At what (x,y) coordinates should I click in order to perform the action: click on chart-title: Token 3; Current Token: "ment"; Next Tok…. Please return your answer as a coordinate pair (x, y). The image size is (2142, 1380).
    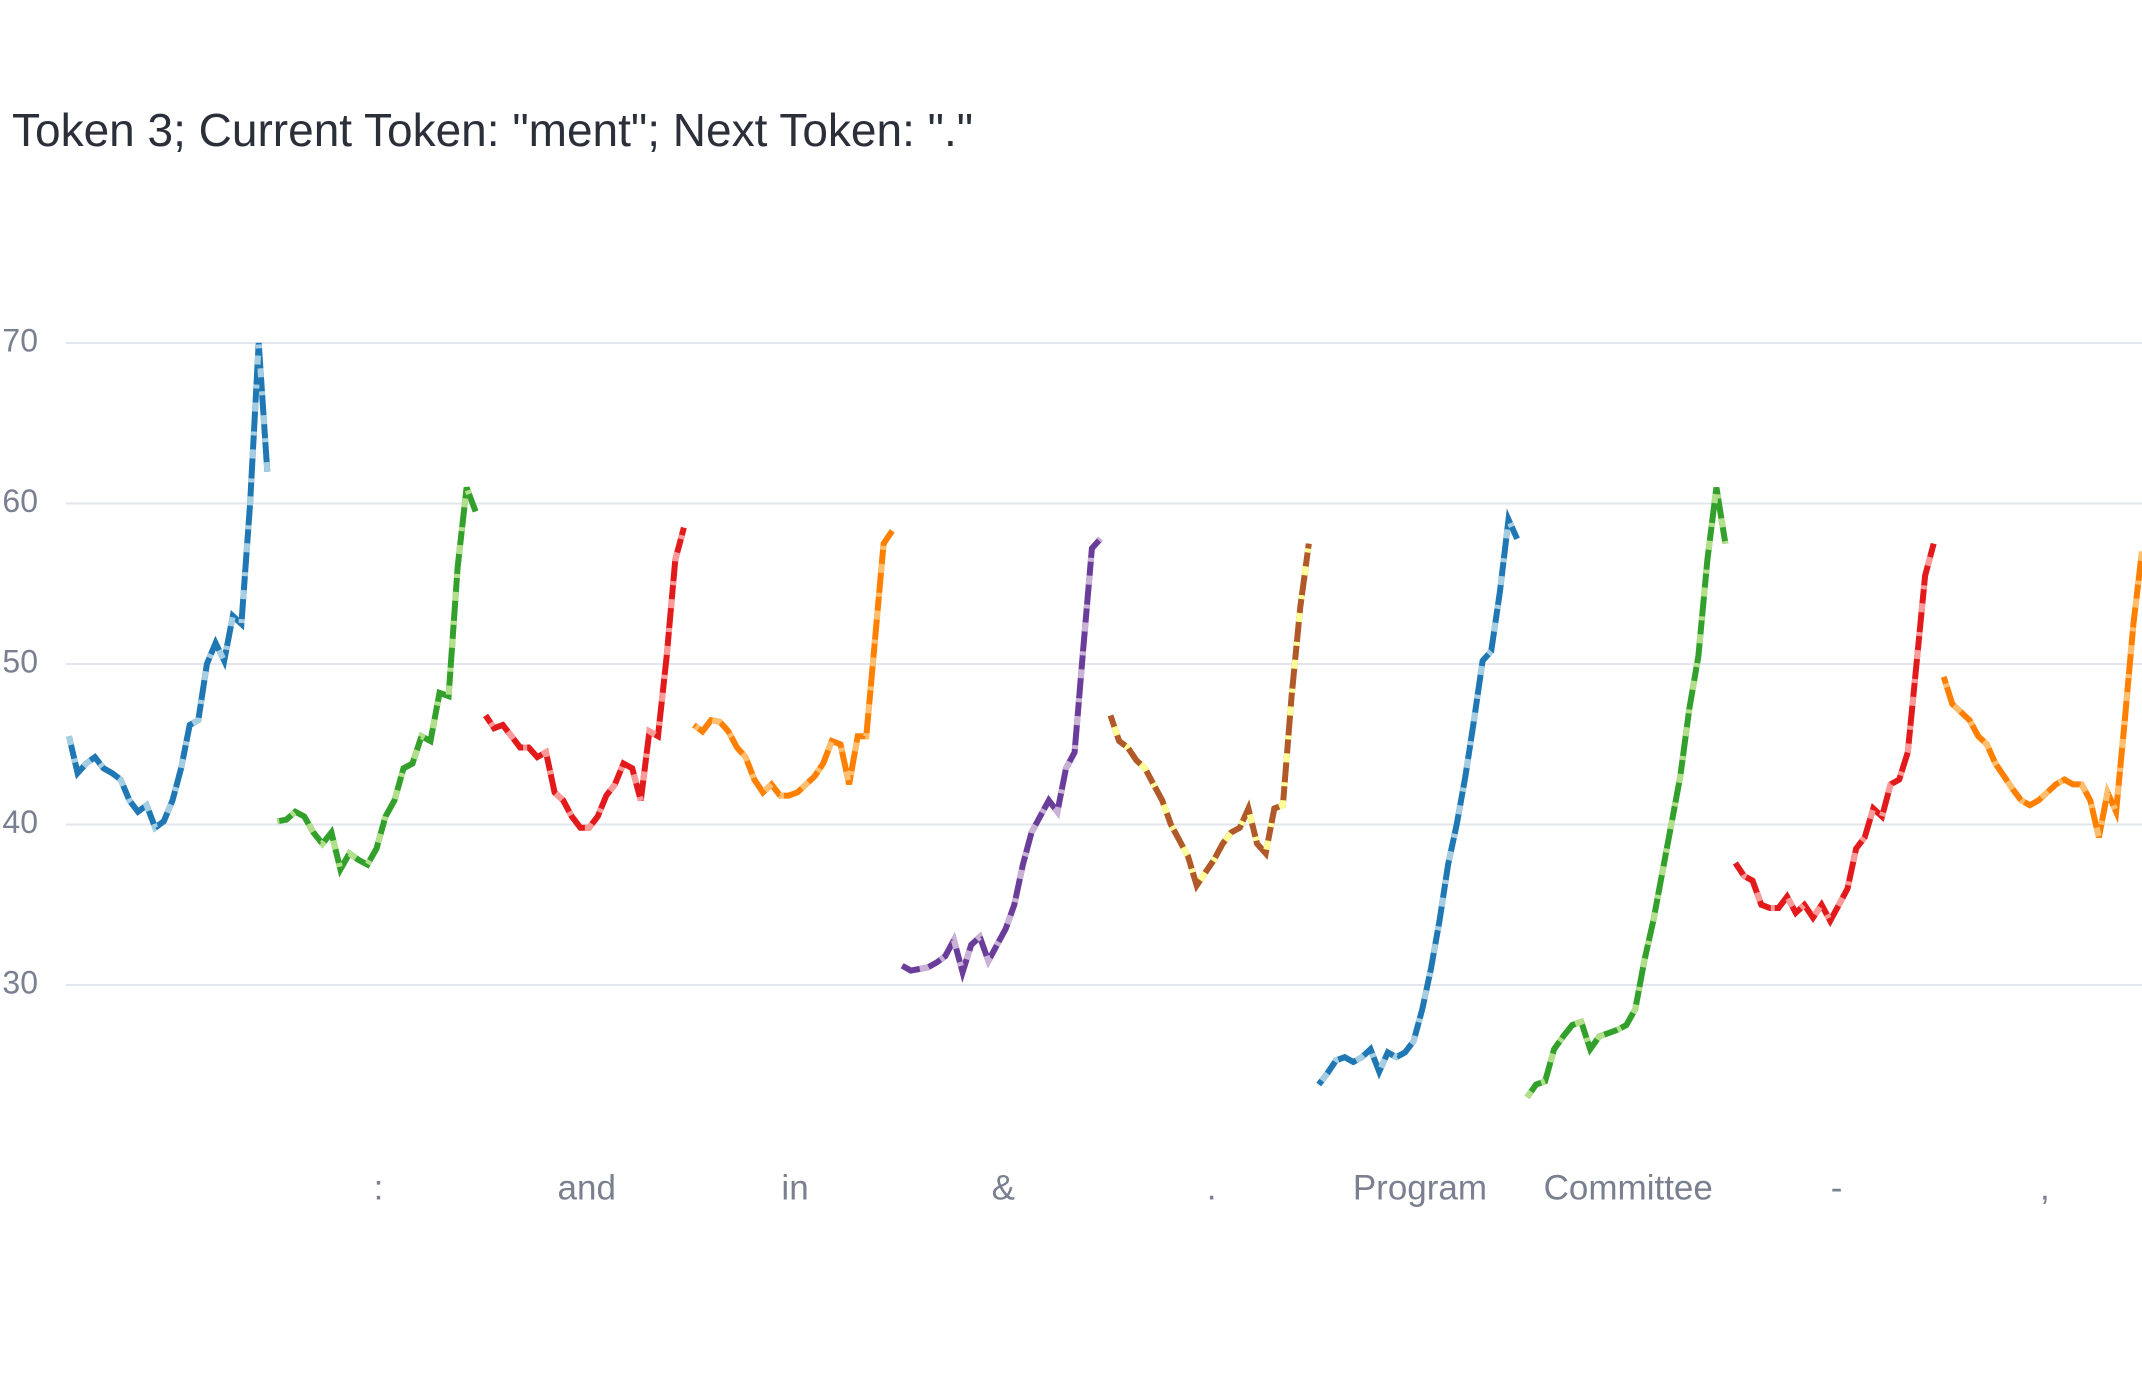
    Looking at the image, I should click on (492, 130).